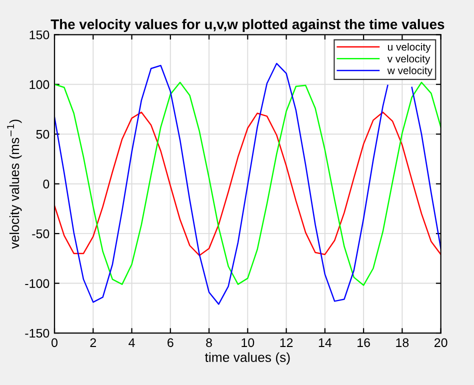 The height and width of the screenshot is (385, 474). What do you see at coordinates (131, 342) in the screenshot?
I see `x-tick-label: 4` at bounding box center [131, 342].